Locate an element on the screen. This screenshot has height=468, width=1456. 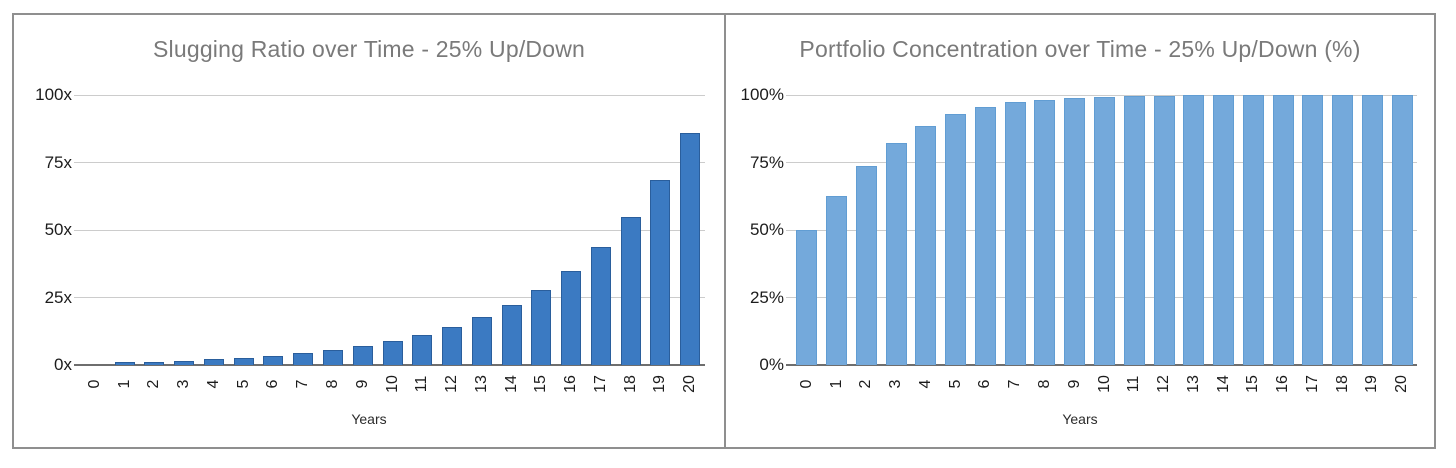
gridline-100x is located at coordinates (389, 95).